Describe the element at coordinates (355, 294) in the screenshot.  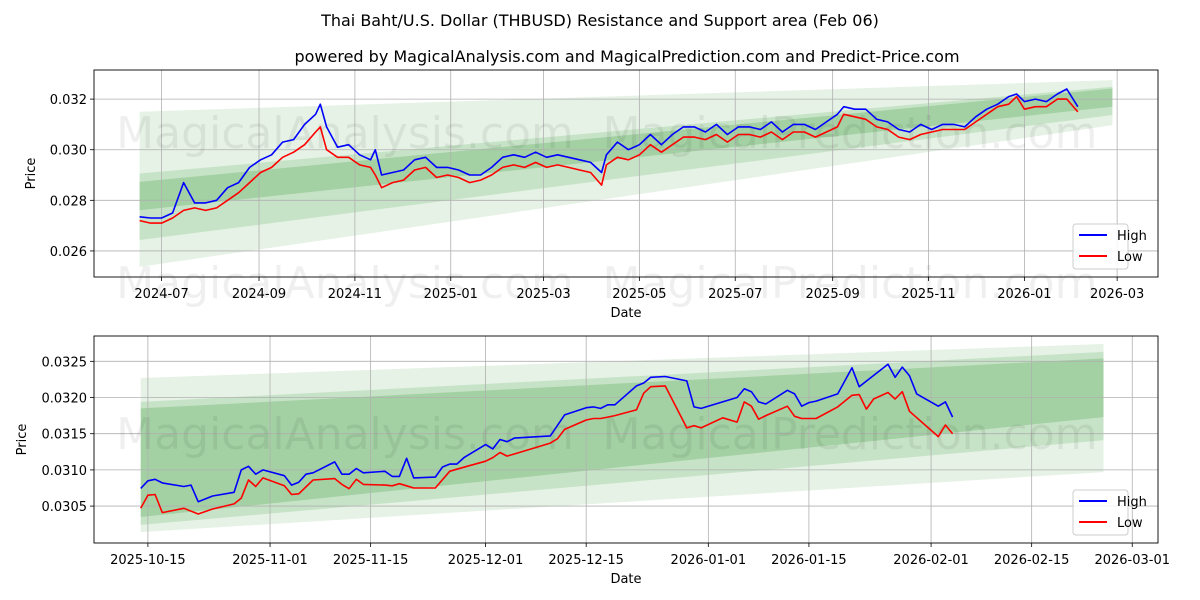
I see `x-tick-label: 2024-11` at that location.